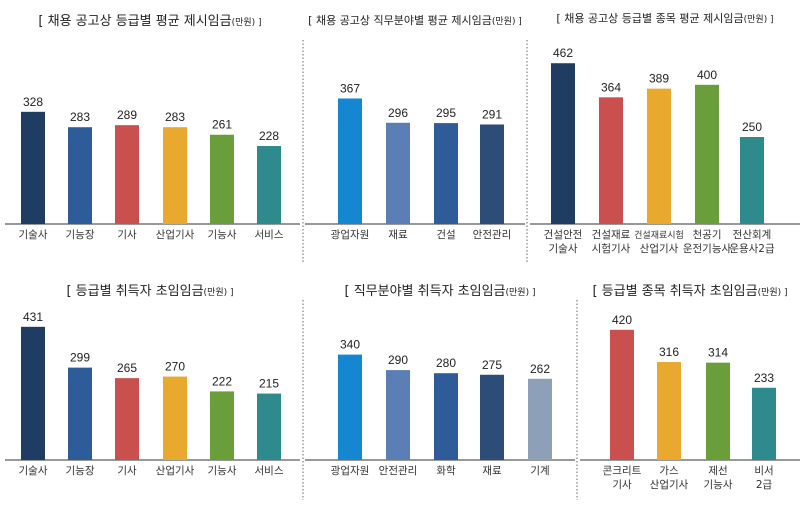  What do you see at coordinates (659, 235) in the screenshot?
I see `category-label: 건설재료시험` at bounding box center [659, 235].